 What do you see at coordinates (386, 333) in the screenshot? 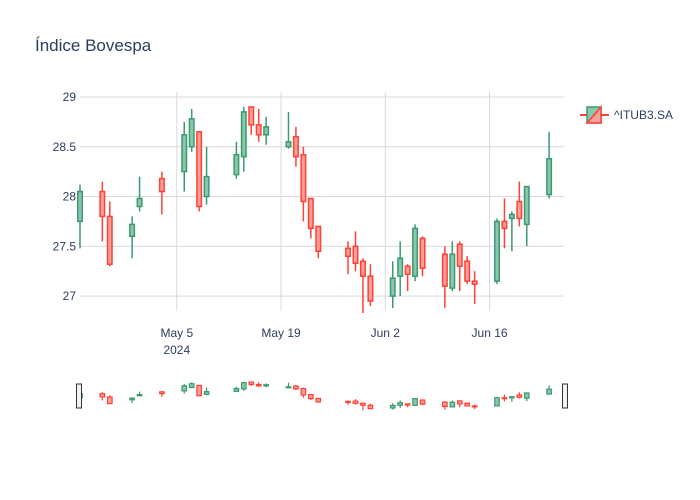
I see `x-tick-label: Jun 2` at bounding box center [386, 333].